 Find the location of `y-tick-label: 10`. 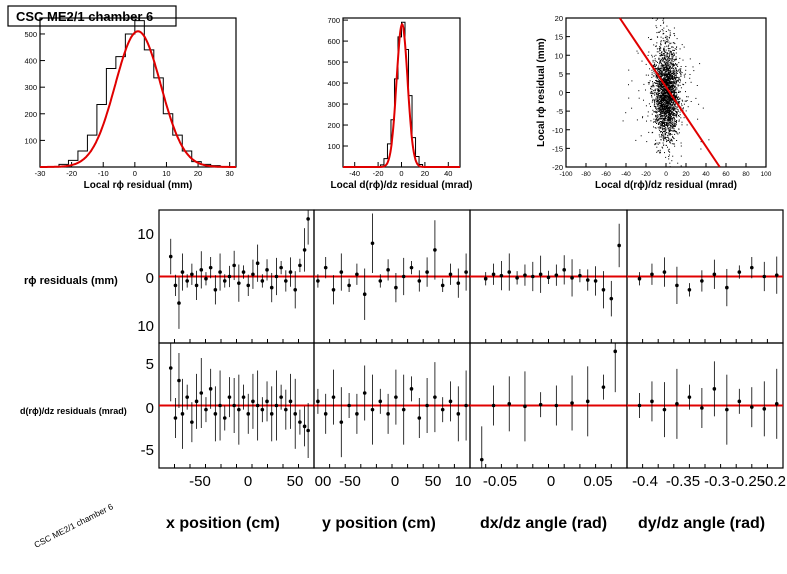

y-tick-label: 10 is located at coordinates (559, 55).